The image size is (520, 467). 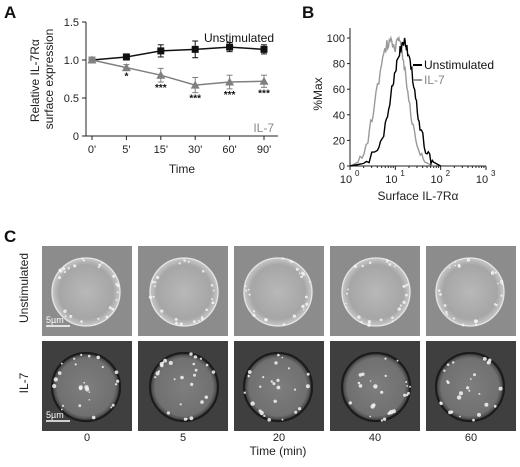 I want to click on timepoint-label: 20, so click(x=279, y=438).